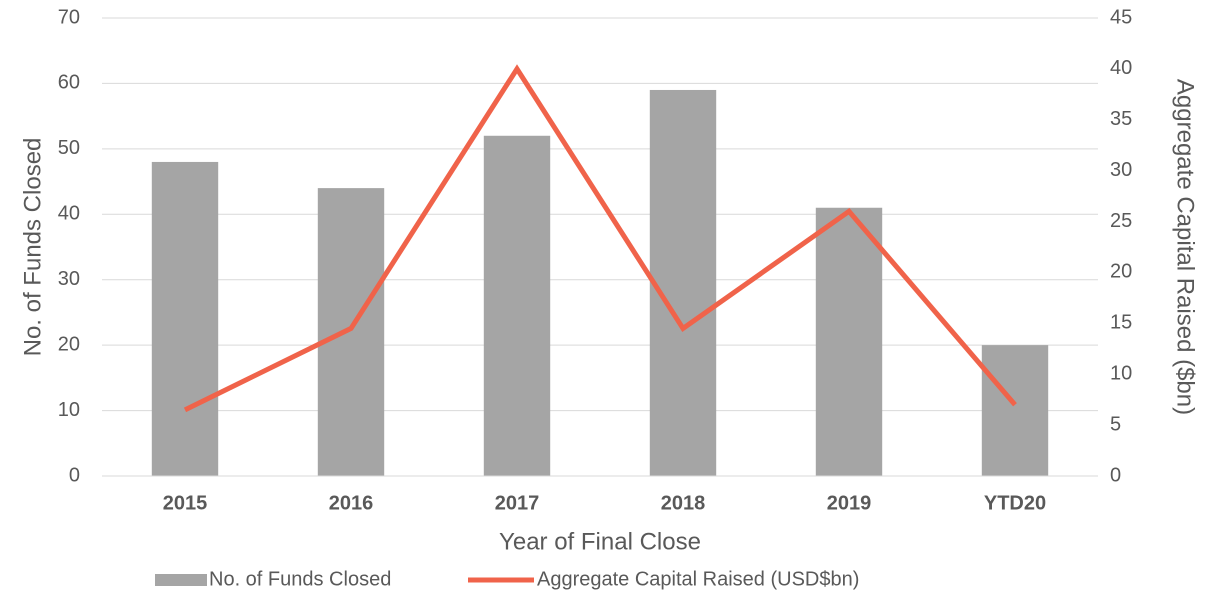 The height and width of the screenshot is (597, 1211). Describe the element at coordinates (1185, 247) in the screenshot. I see `y2-axis-title: Aggregate Capital Raised ($bn)` at that location.